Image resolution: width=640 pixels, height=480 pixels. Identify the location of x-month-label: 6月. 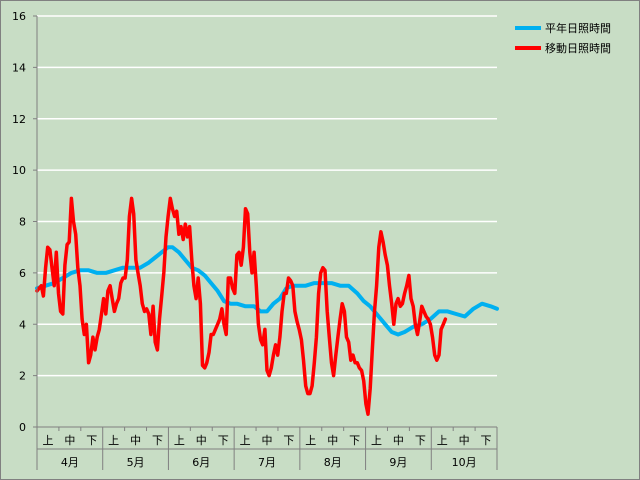
(201, 462).